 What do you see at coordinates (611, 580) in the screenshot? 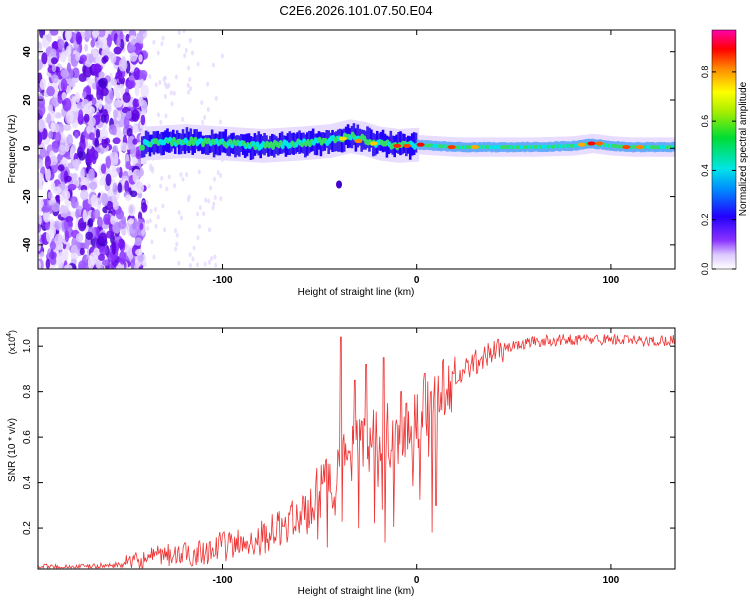
I see `snr-x-tick-label: 100` at bounding box center [611, 580].